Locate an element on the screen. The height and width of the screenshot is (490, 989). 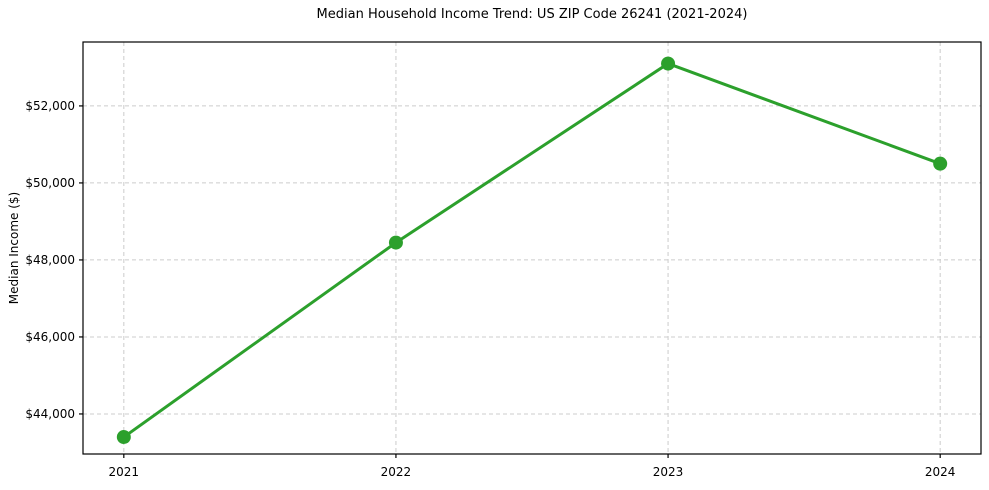
y-tick-label: $50,000 is located at coordinates (50, 183).